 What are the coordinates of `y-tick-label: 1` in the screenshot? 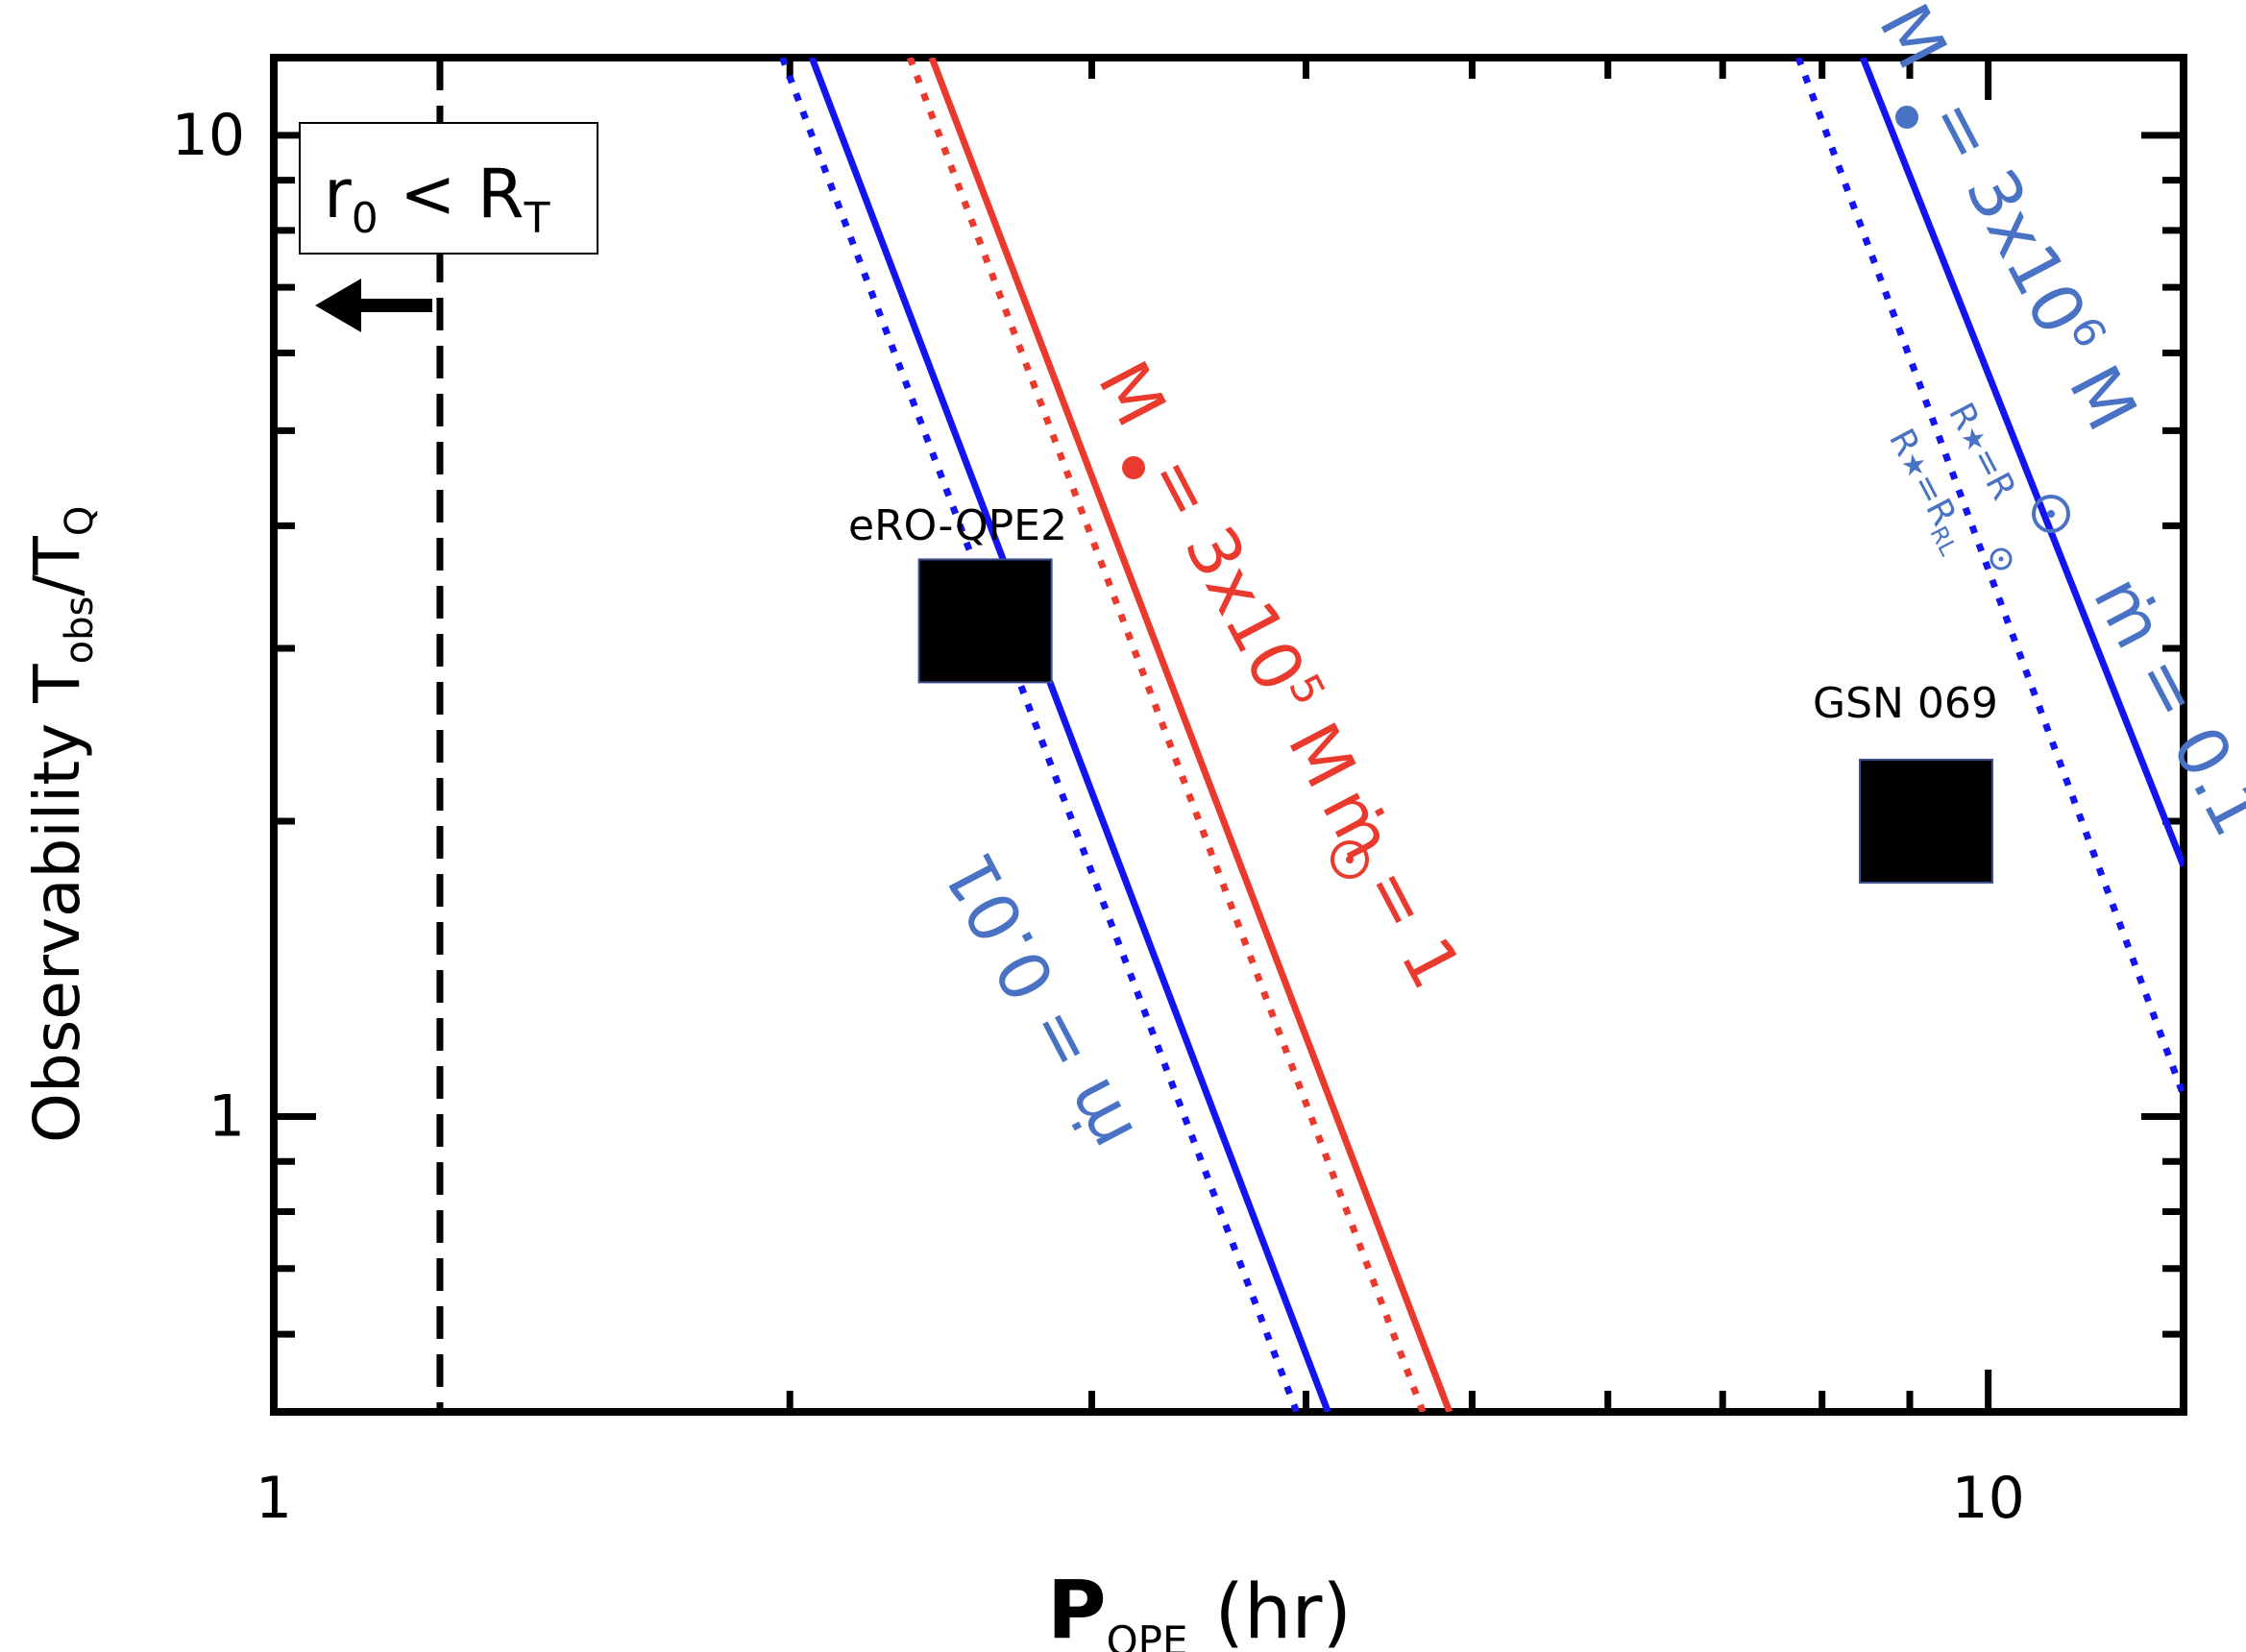 It's located at (227, 1116).